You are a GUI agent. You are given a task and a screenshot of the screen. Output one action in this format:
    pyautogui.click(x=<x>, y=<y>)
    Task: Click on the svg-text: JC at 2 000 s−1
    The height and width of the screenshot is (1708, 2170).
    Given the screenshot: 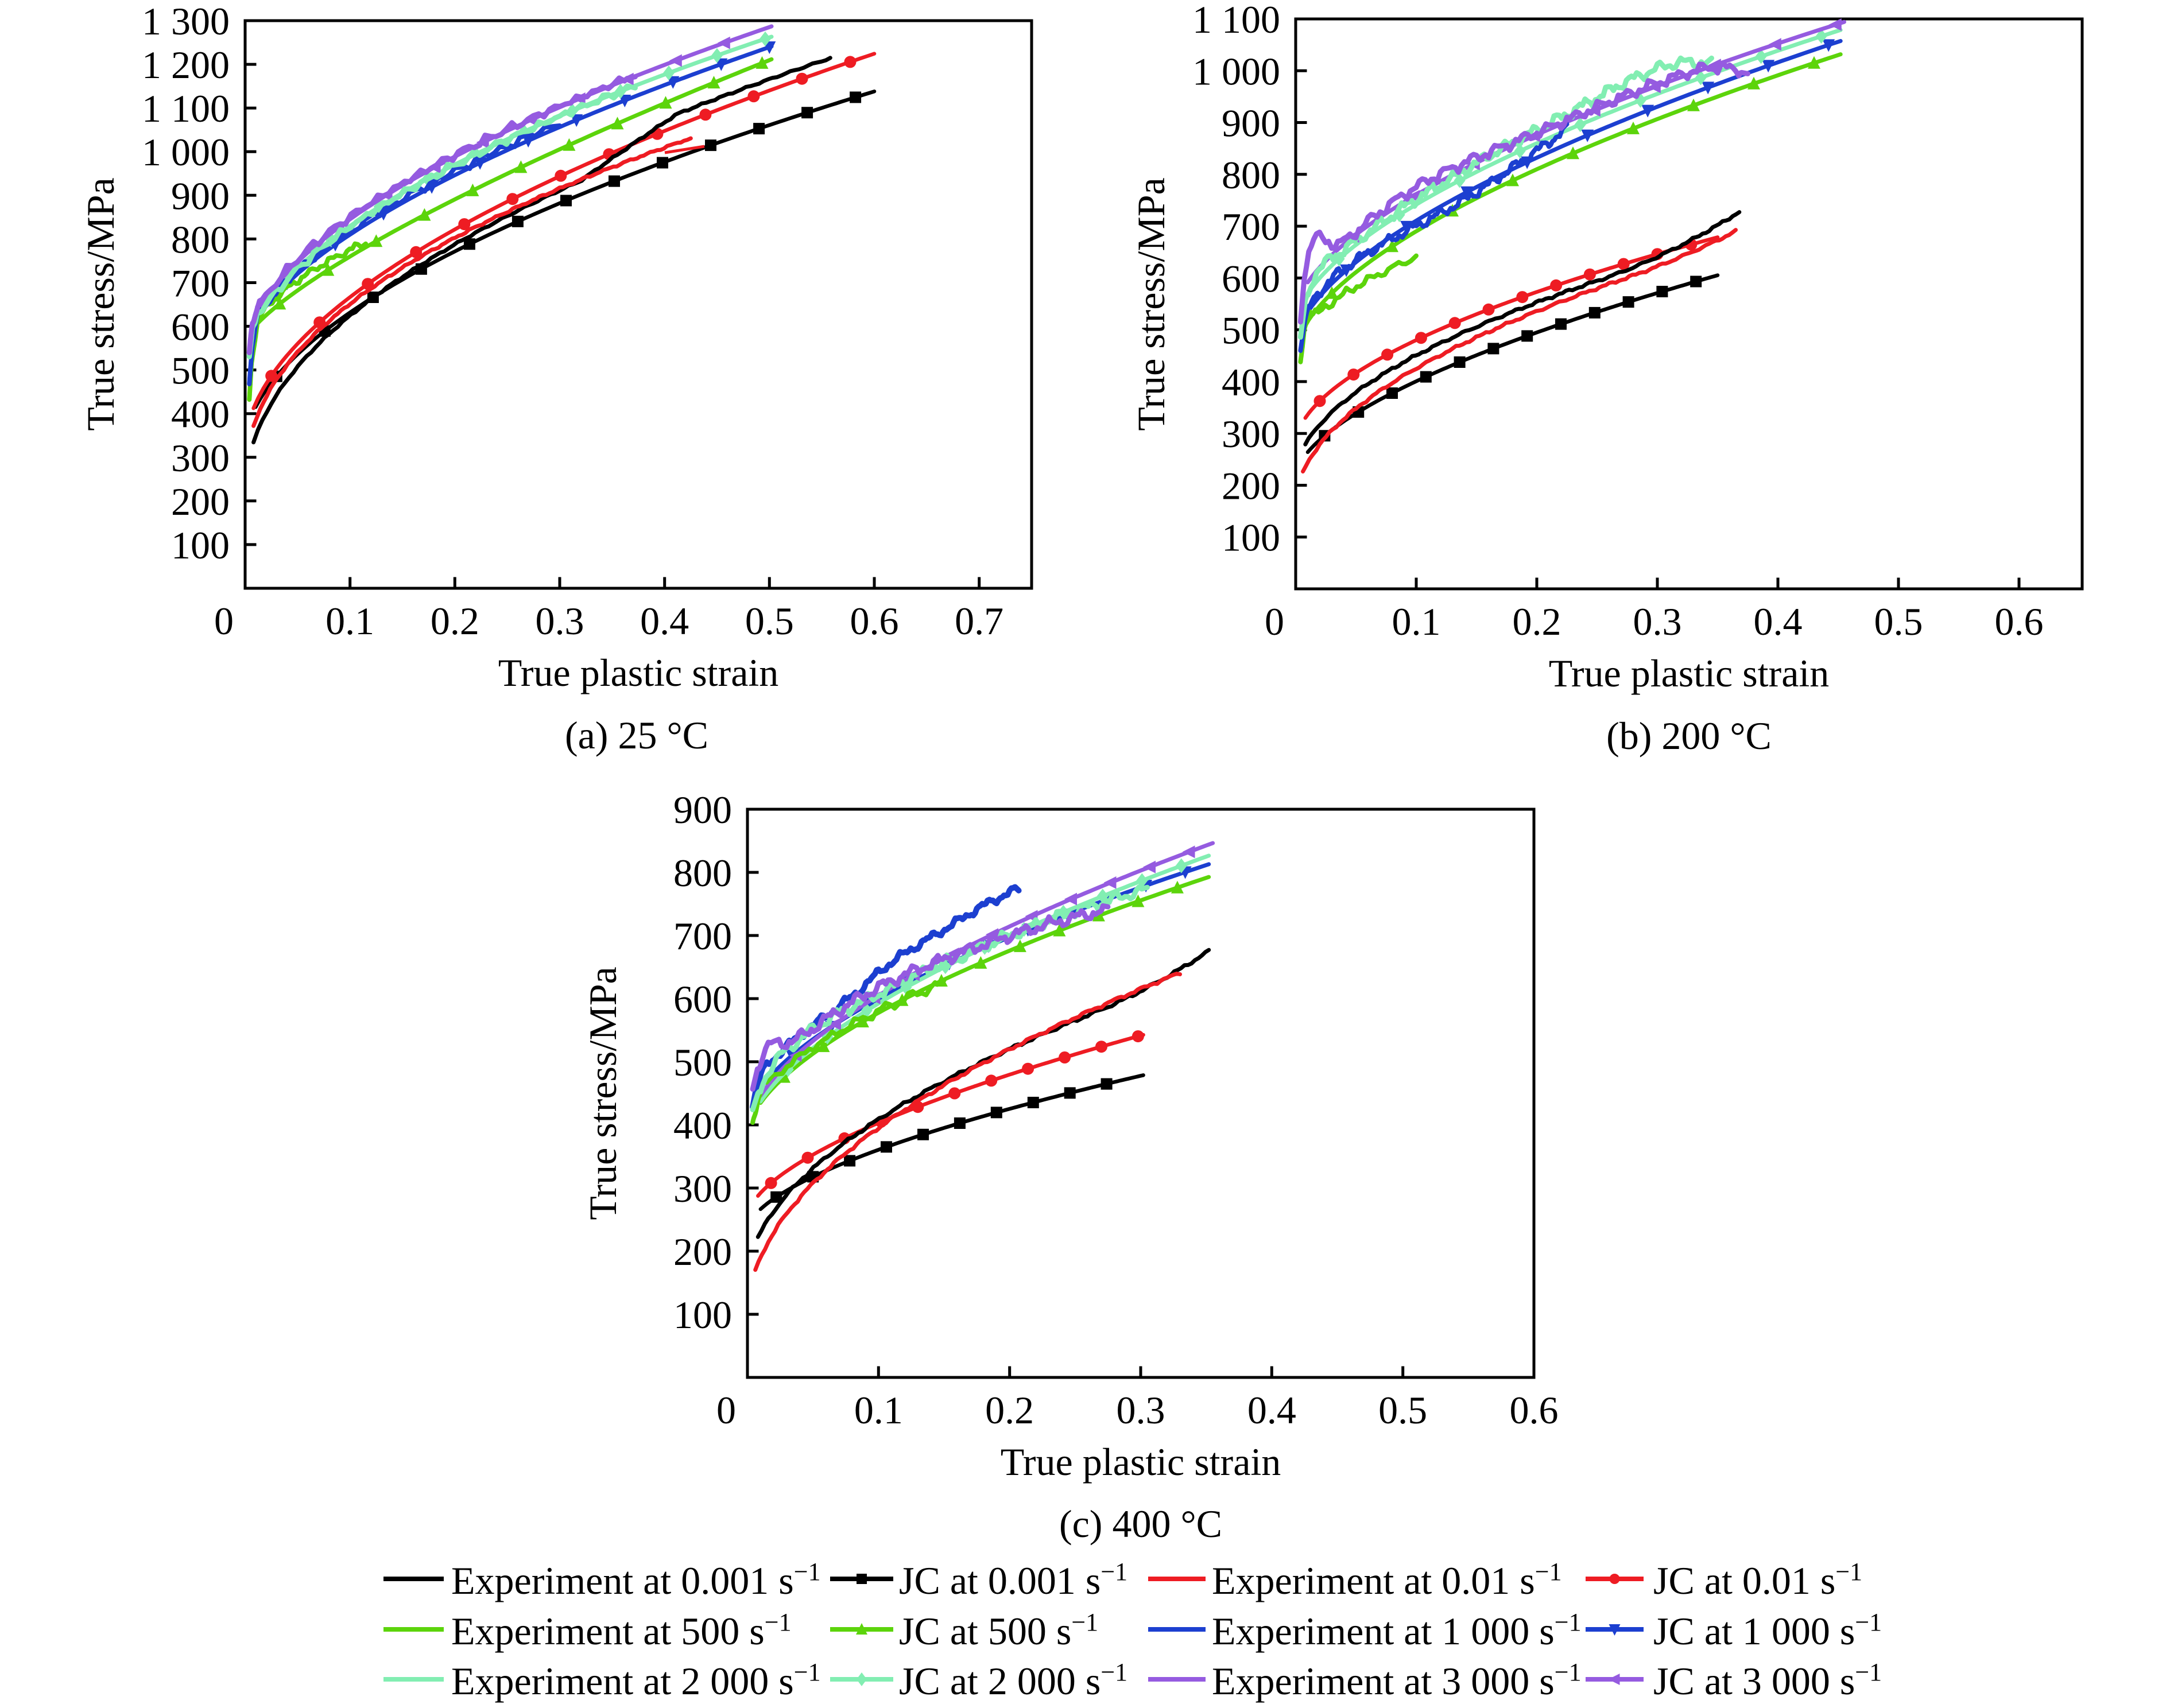 What is the action you would take?
    pyautogui.click(x=1013, y=1681)
    